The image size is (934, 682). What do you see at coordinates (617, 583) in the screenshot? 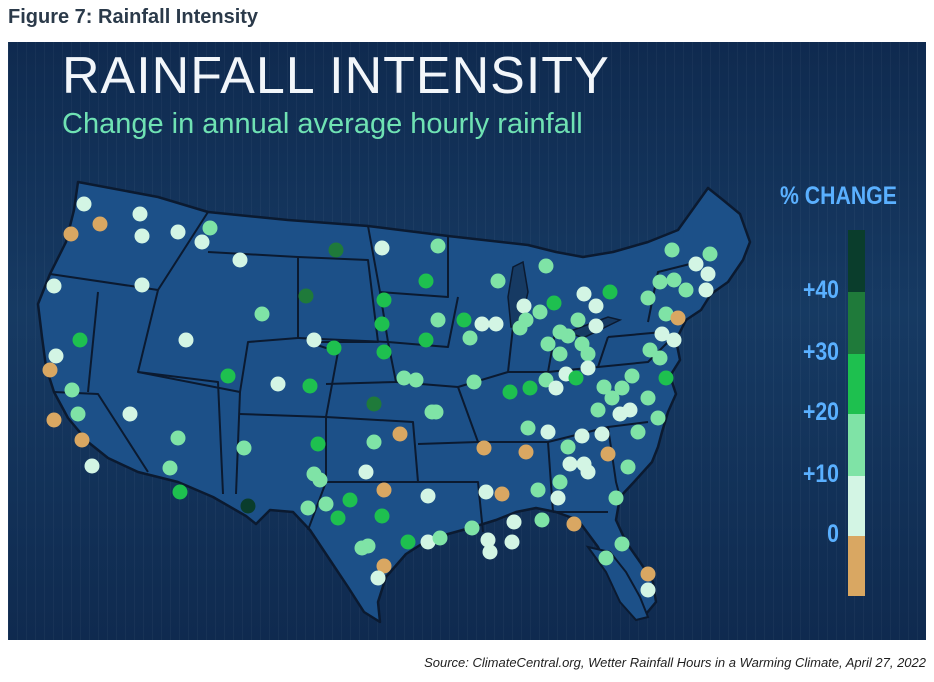
I see `florida-peninsula` at bounding box center [617, 583].